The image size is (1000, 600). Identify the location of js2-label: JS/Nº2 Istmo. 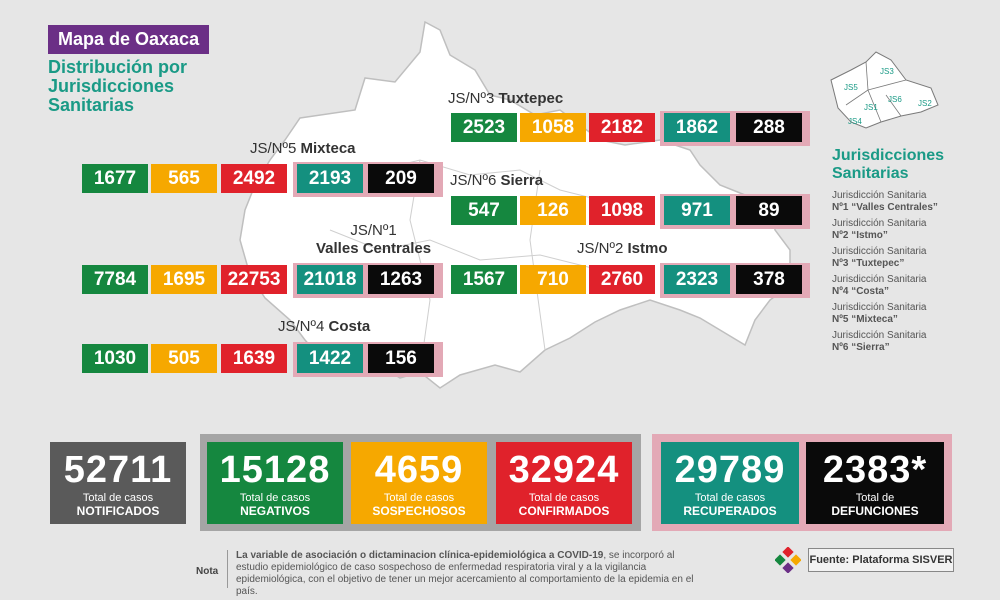
(622, 248).